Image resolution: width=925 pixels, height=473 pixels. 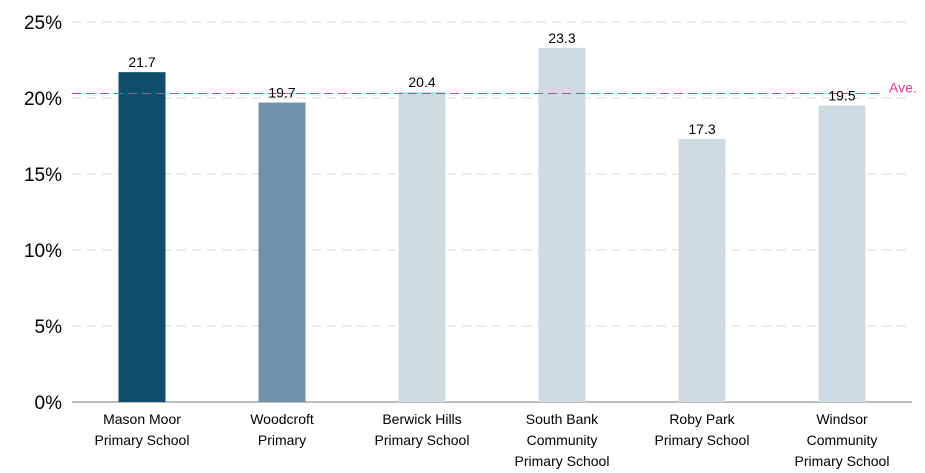 I want to click on data-label: 19.5, so click(x=841, y=96).